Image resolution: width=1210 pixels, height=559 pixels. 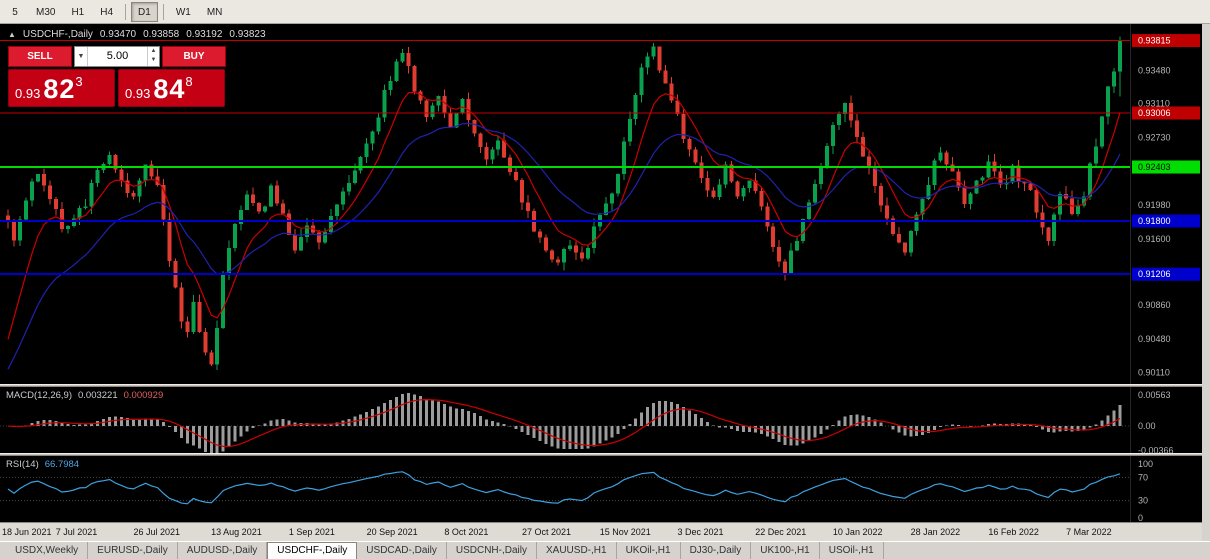 I want to click on sell-price-pips: 82, so click(x=59, y=89).